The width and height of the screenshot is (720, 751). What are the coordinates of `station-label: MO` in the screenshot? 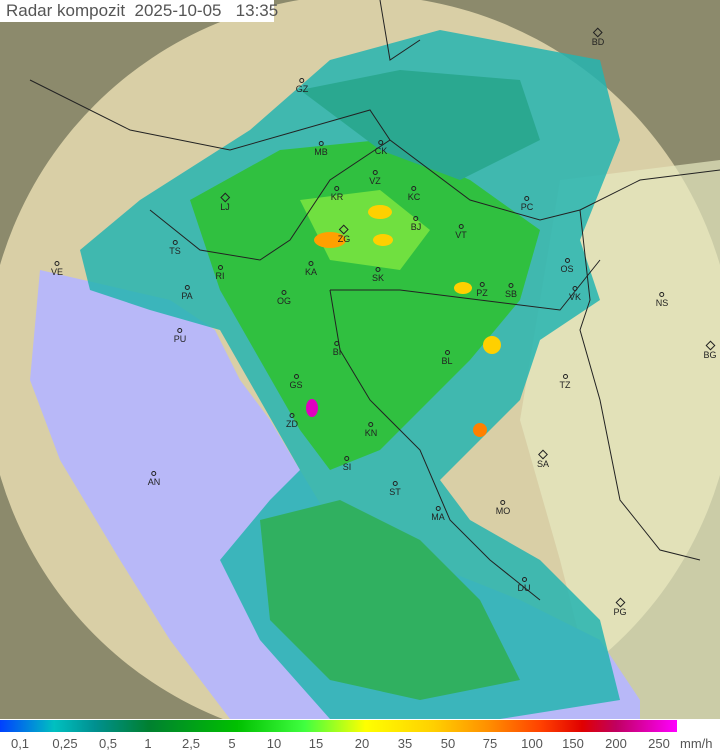 It's located at (503, 511).